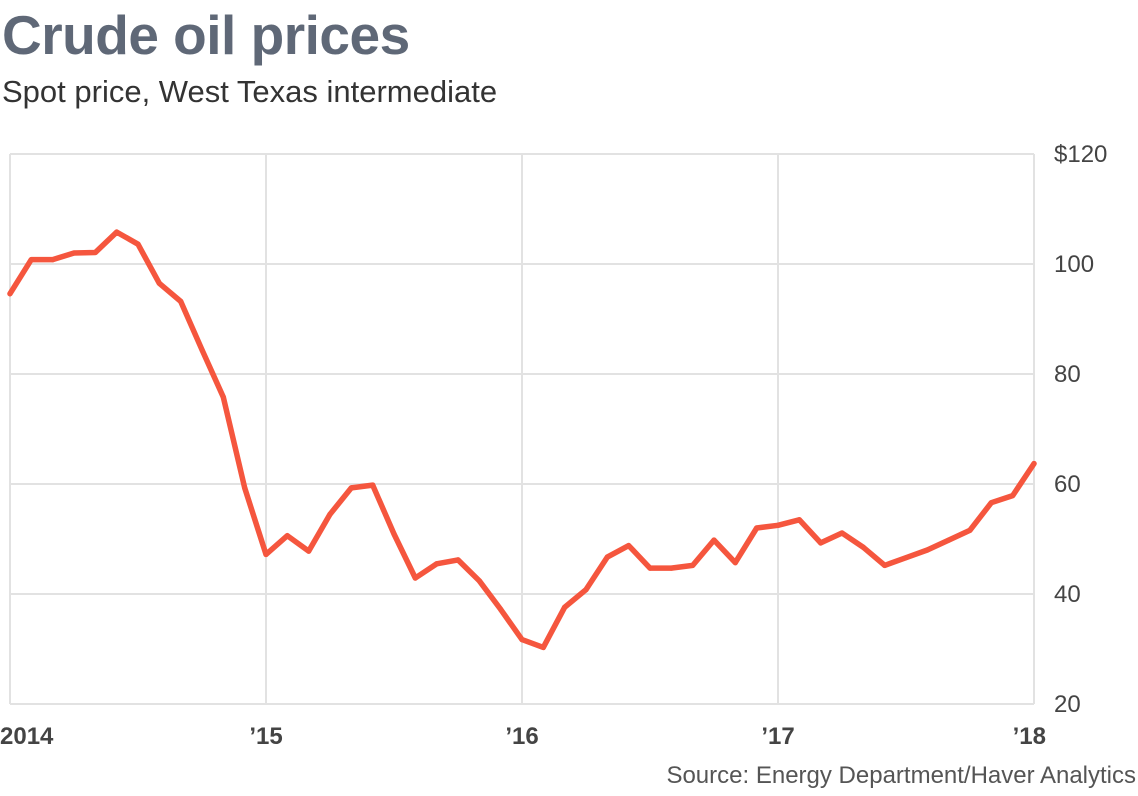 Image resolution: width=1138 pixels, height=796 pixels. Describe the element at coordinates (777, 736) in the screenshot. I see `x-tick-label: ’17` at that location.